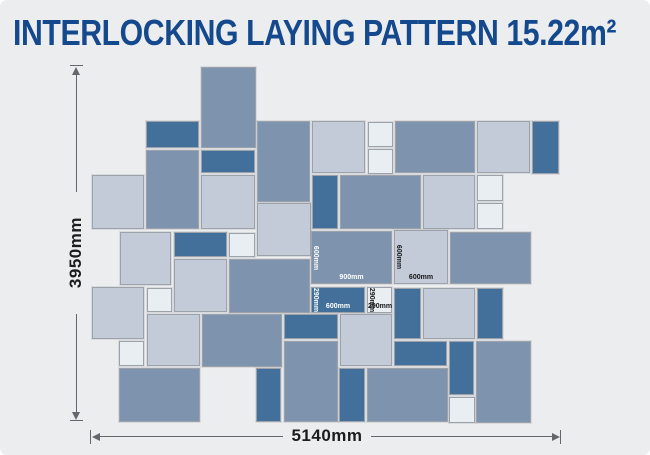  Describe the element at coordinates (421, 257) in the screenshot. I see `paver-tile: 600mm 600mm` at that location.